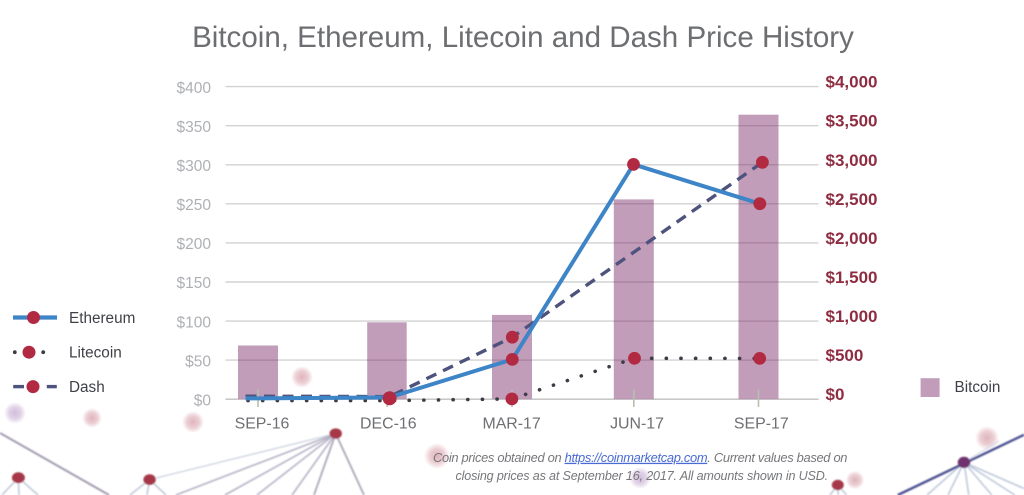  What do you see at coordinates (194, 166) in the screenshot?
I see `svg-text: $300` at bounding box center [194, 166].